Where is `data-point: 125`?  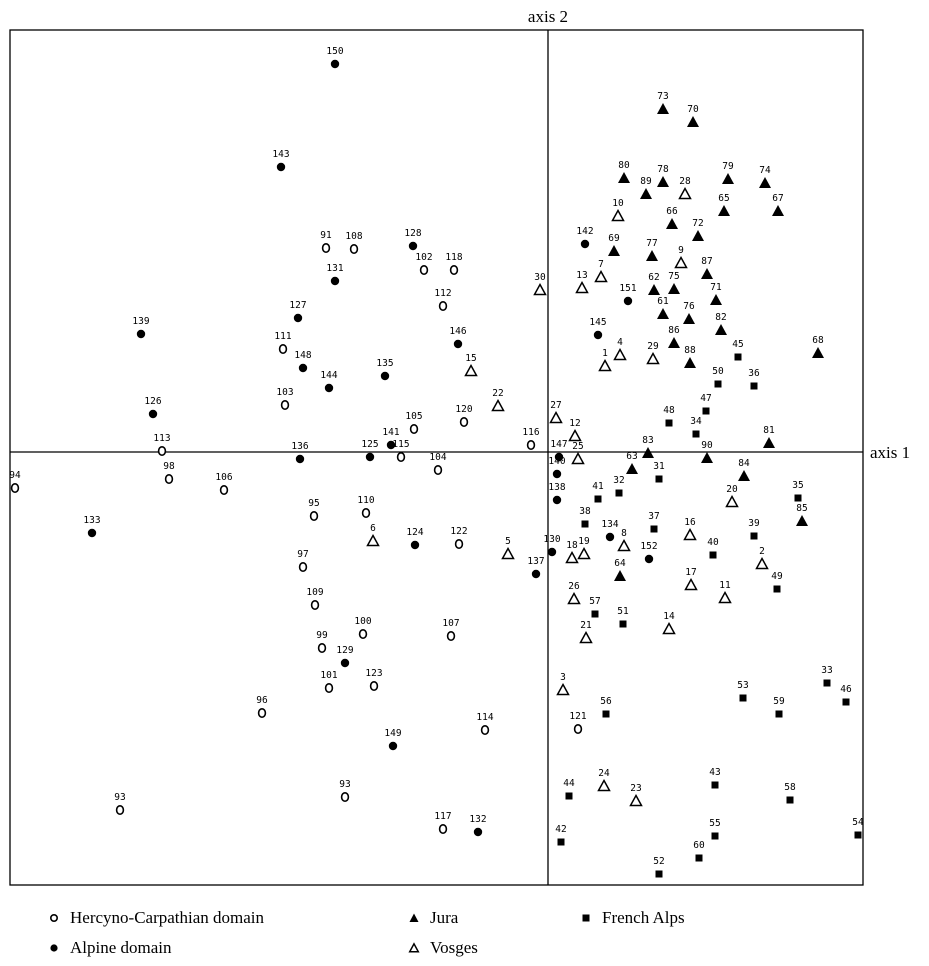 data-point: 125 is located at coordinates (370, 450).